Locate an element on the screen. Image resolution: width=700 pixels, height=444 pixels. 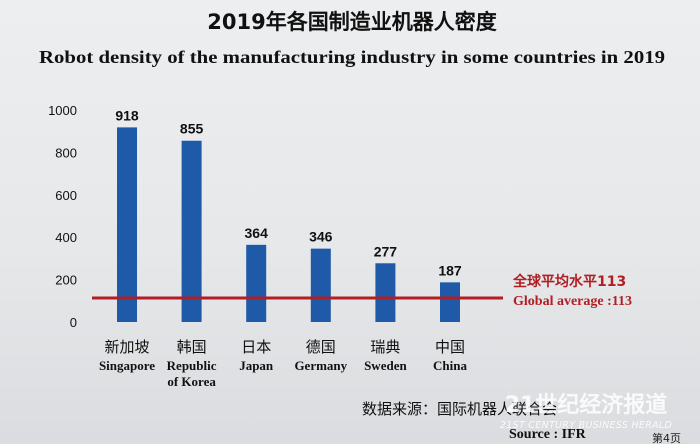
bar-value-label: 364 is located at coordinates (257, 233).